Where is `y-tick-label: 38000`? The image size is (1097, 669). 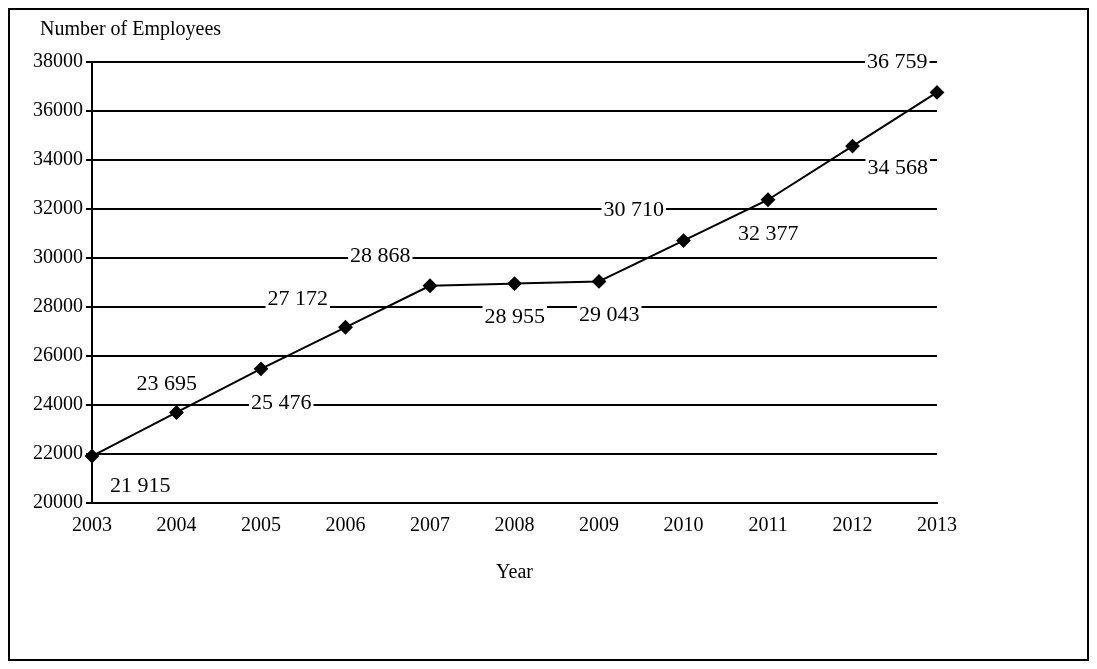
y-tick-label: 38000 is located at coordinates (58, 60).